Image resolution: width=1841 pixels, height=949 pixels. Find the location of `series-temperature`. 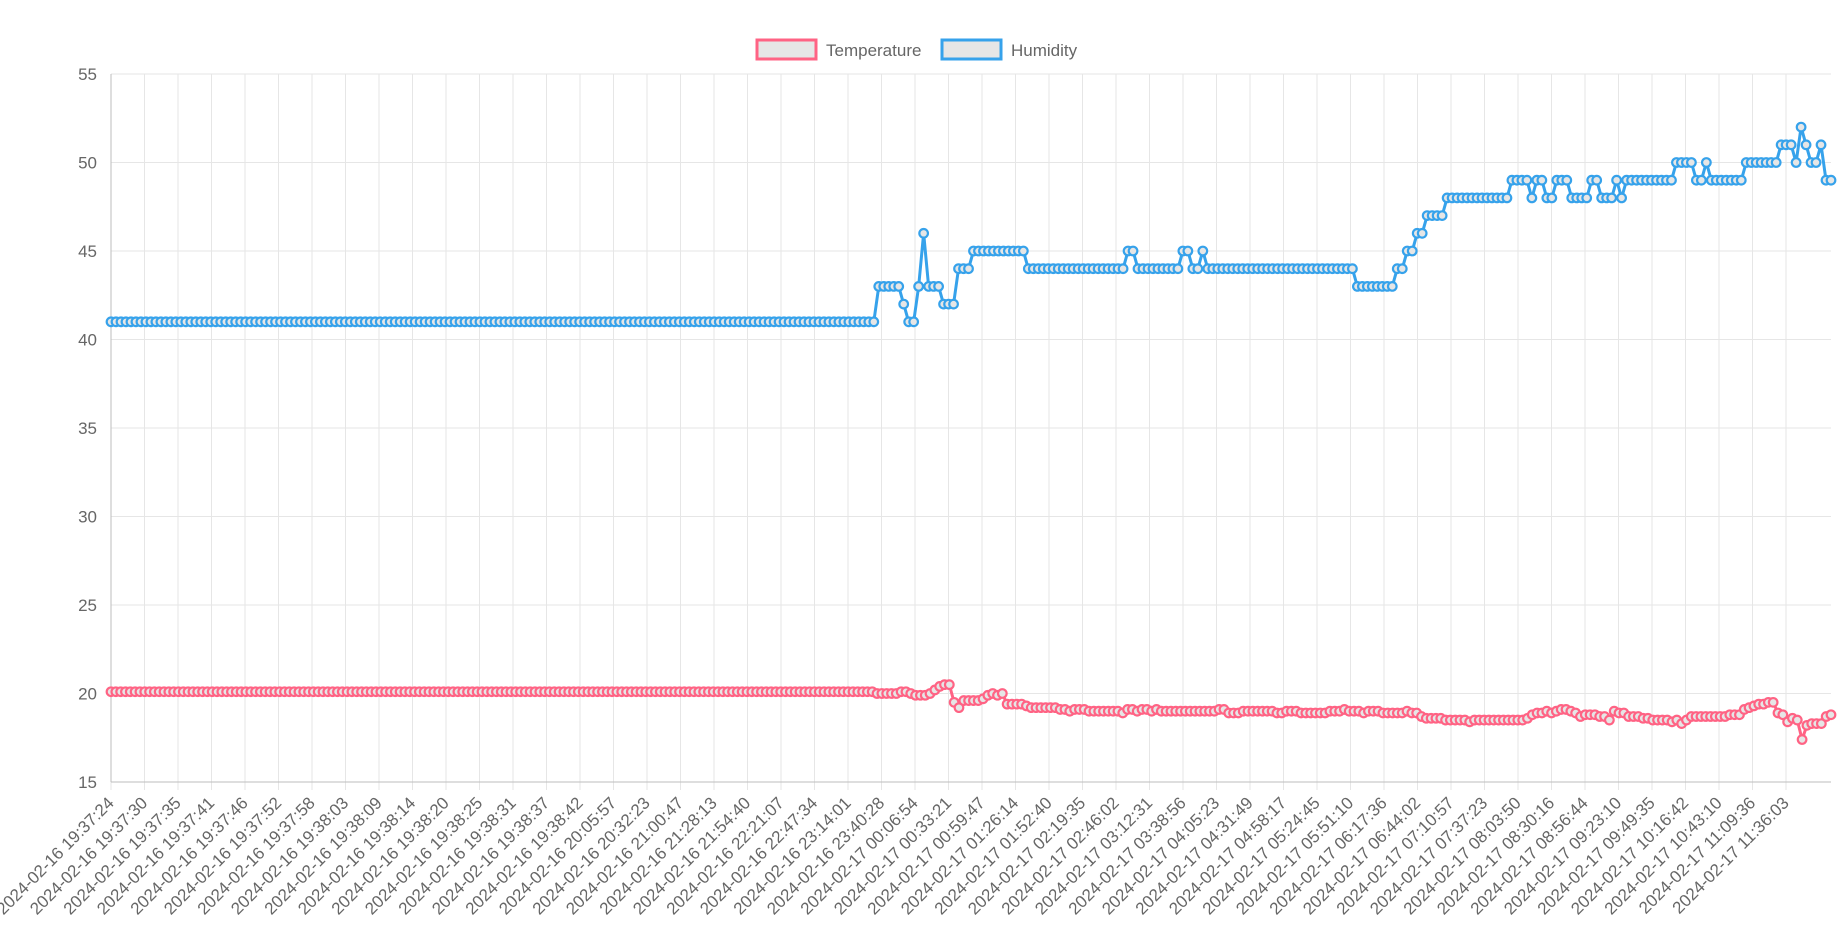

series-temperature is located at coordinates (971, 712).